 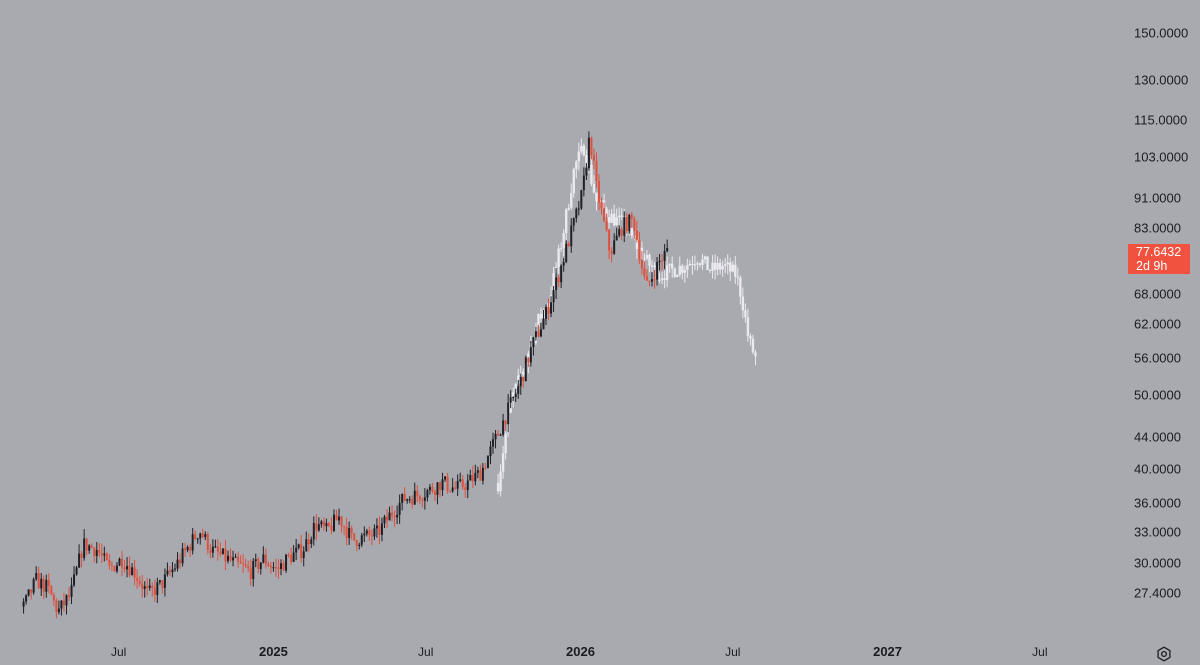 What do you see at coordinates (1157, 294) in the screenshot?
I see `price-tick-label: 68.0000` at bounding box center [1157, 294].